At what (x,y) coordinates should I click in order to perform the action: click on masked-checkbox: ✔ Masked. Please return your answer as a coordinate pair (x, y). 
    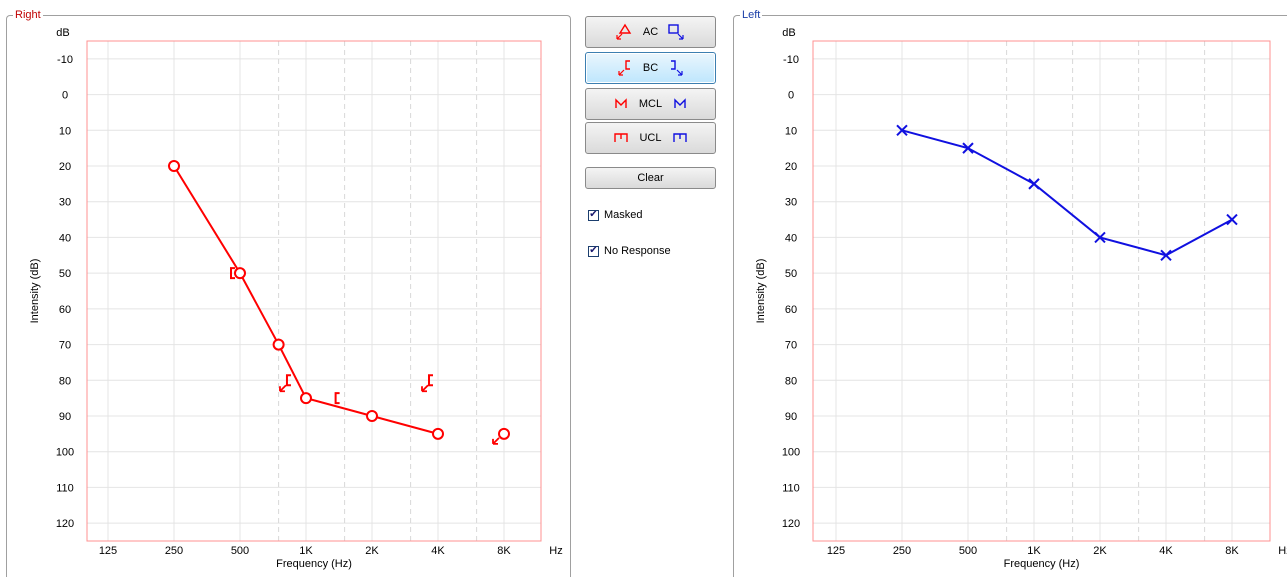
    Looking at the image, I should click on (615, 215).